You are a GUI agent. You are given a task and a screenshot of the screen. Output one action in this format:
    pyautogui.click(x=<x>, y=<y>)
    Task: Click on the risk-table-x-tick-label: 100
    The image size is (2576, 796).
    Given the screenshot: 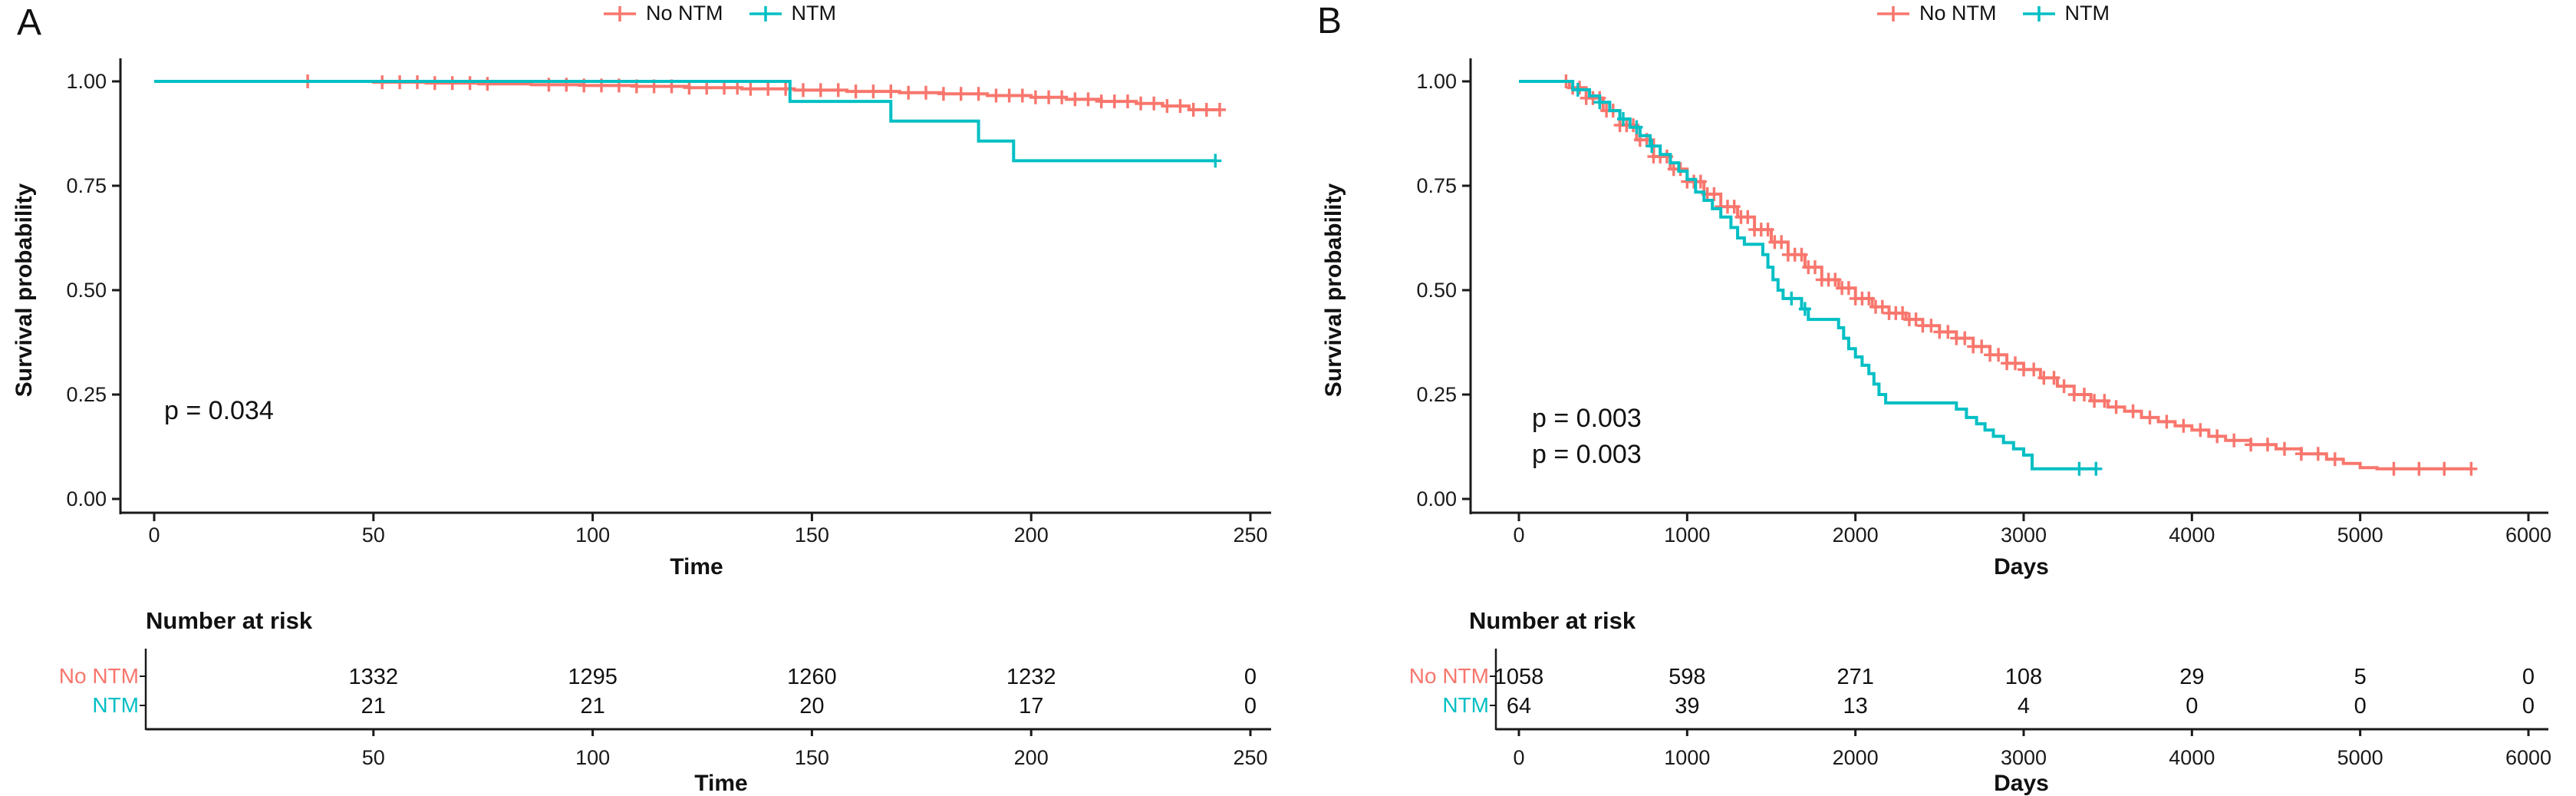 What is the action you would take?
    pyautogui.click(x=592, y=757)
    